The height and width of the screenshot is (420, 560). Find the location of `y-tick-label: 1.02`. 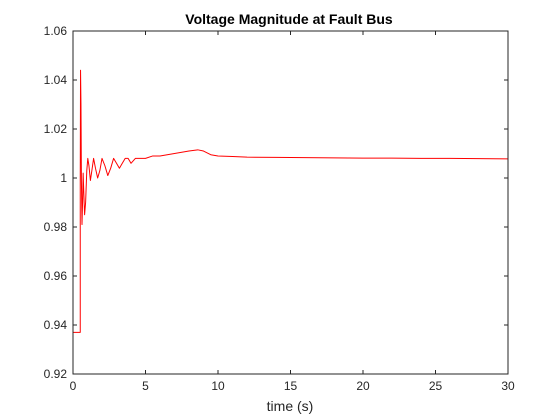

y-tick-label: 1.02 is located at coordinates (56, 129).